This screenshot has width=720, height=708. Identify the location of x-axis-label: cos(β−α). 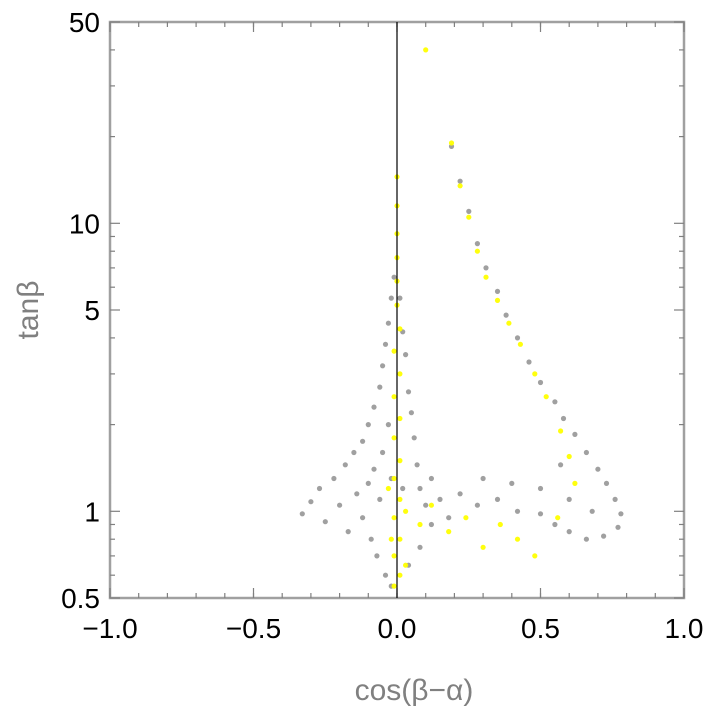
(414, 690).